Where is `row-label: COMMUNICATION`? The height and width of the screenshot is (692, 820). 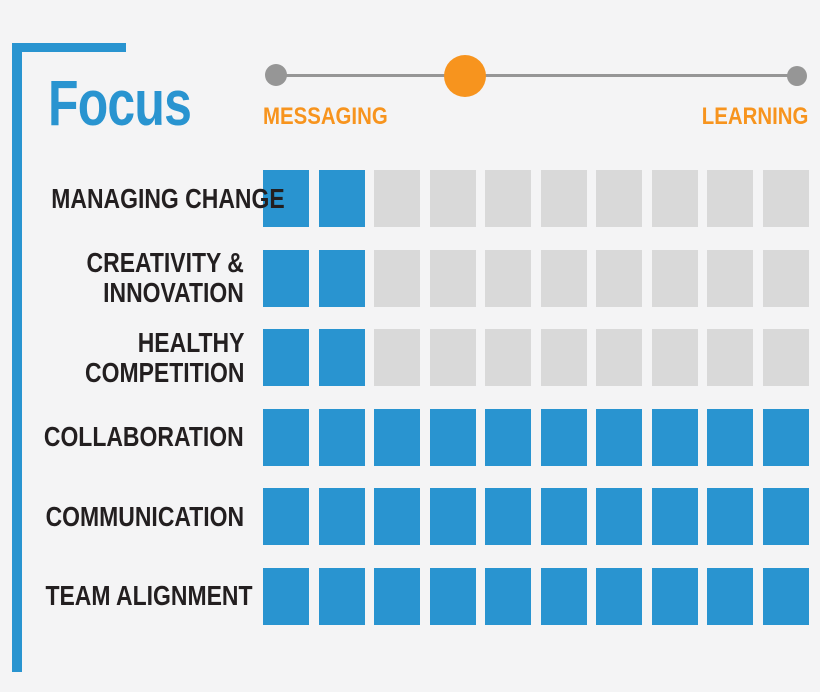
row-label: COMMUNICATION is located at coordinates (144, 516).